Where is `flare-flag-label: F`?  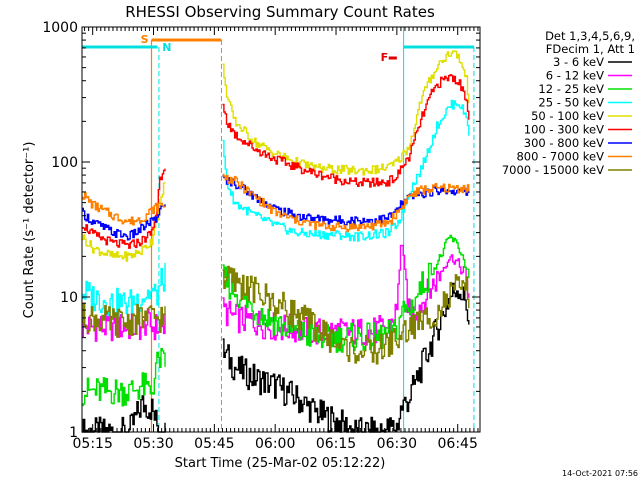
flare-flag-label: F is located at coordinates (385, 57).